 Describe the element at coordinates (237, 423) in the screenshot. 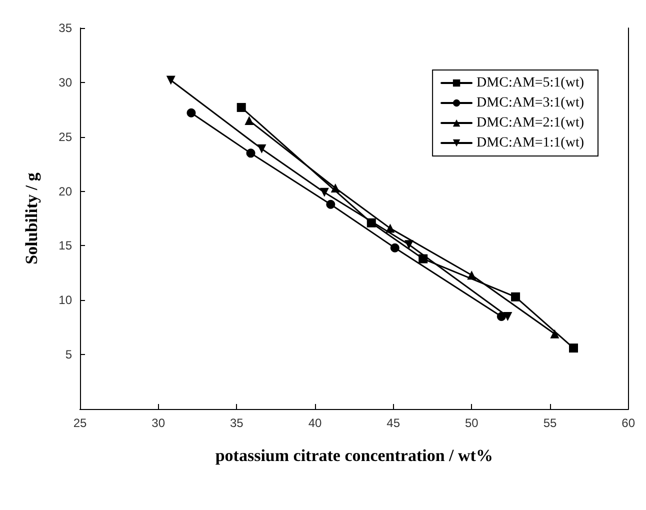

I see `x-tick-label: 35` at that location.